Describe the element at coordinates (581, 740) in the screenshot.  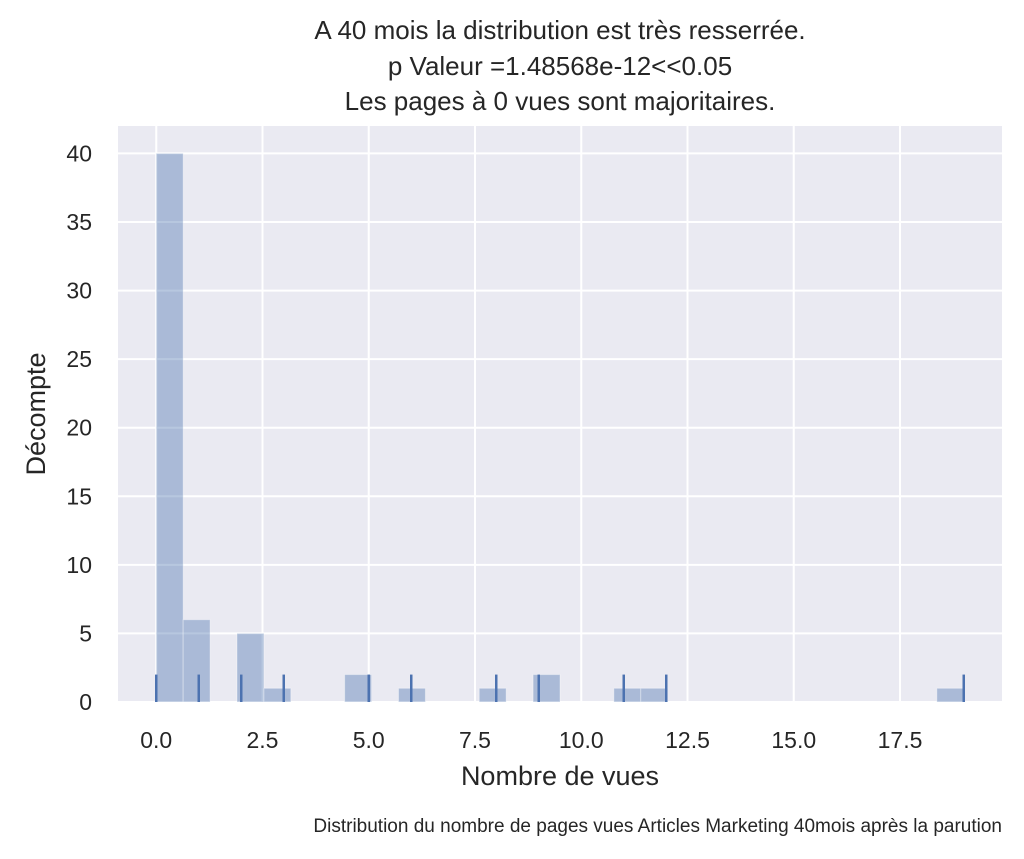
I see `x-tick-label: 10.0` at that location.